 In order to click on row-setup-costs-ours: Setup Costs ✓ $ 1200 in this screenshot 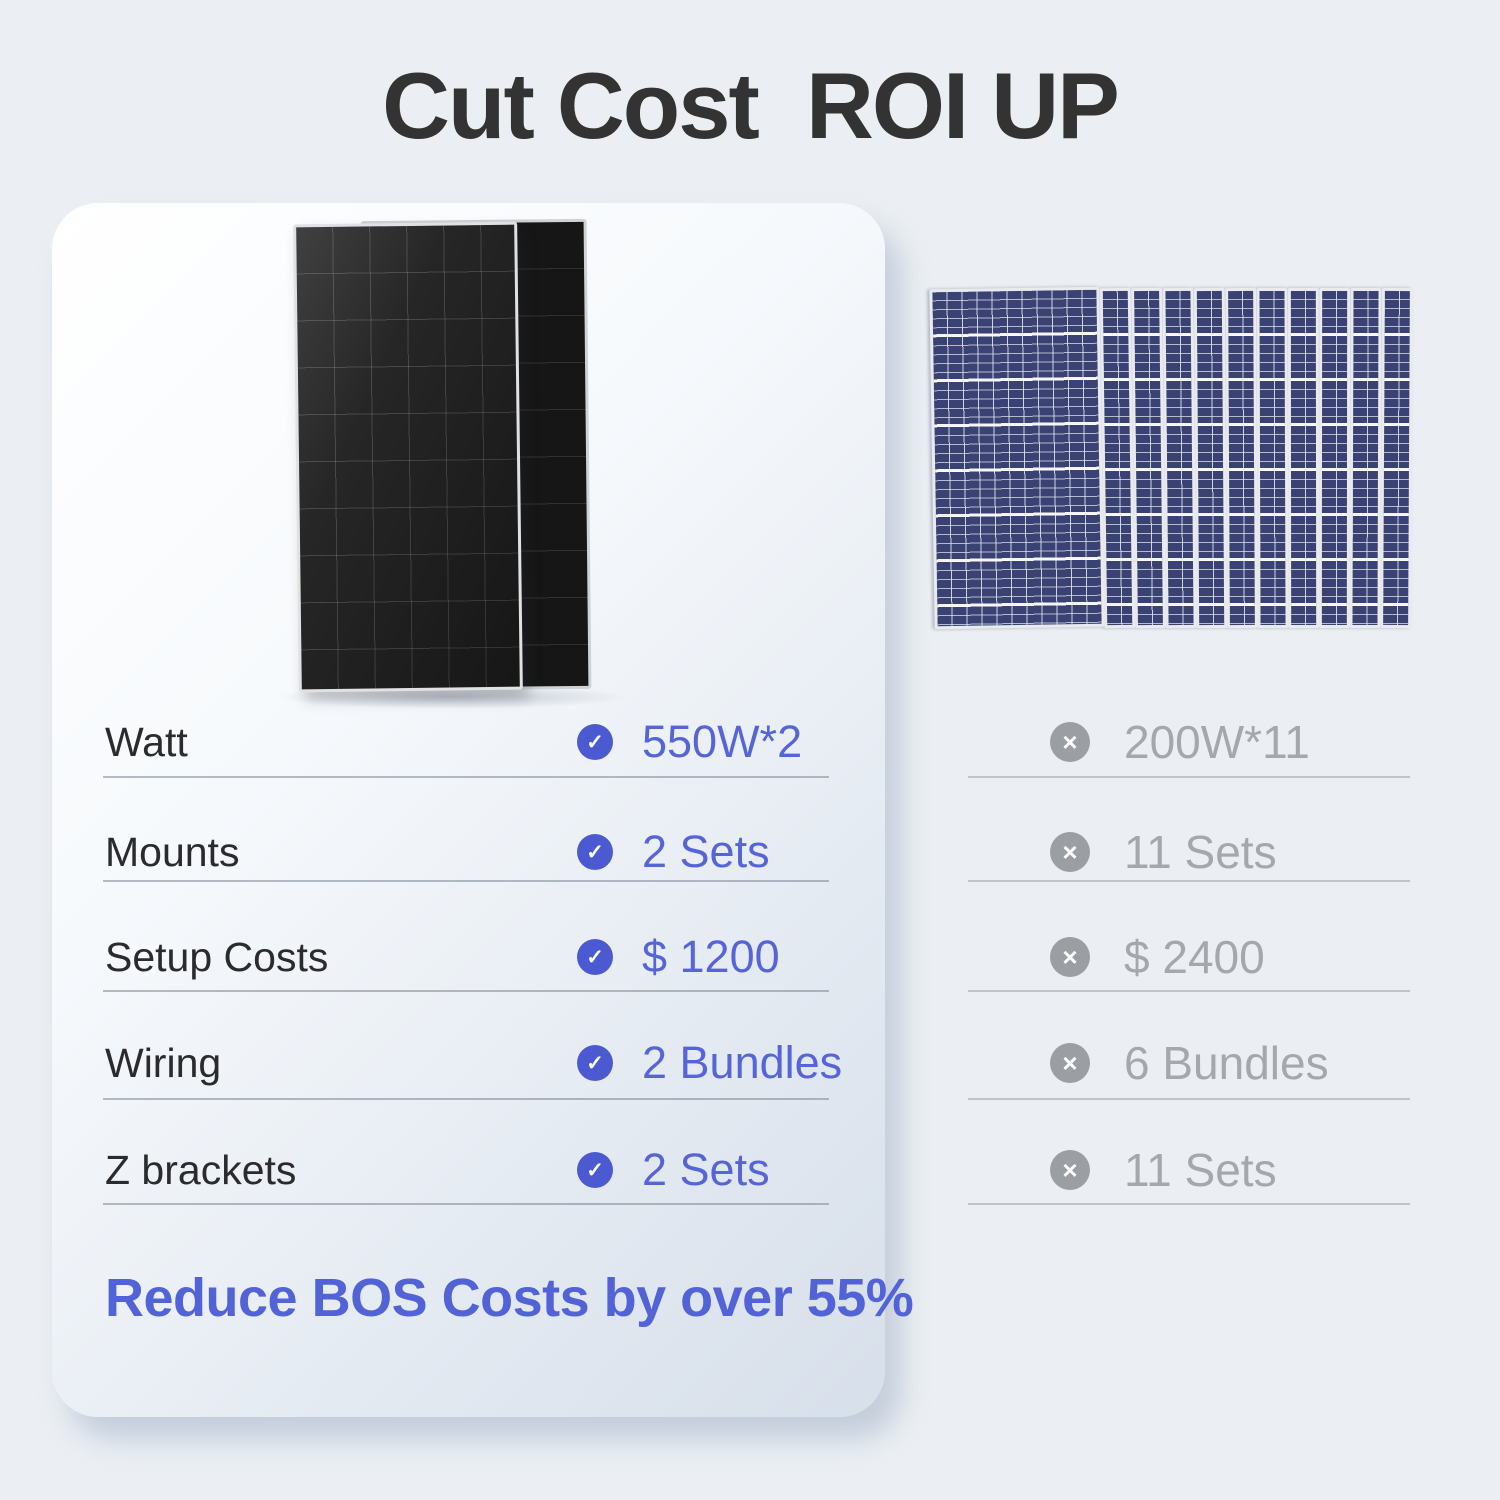, I will do `click(468, 957)`.